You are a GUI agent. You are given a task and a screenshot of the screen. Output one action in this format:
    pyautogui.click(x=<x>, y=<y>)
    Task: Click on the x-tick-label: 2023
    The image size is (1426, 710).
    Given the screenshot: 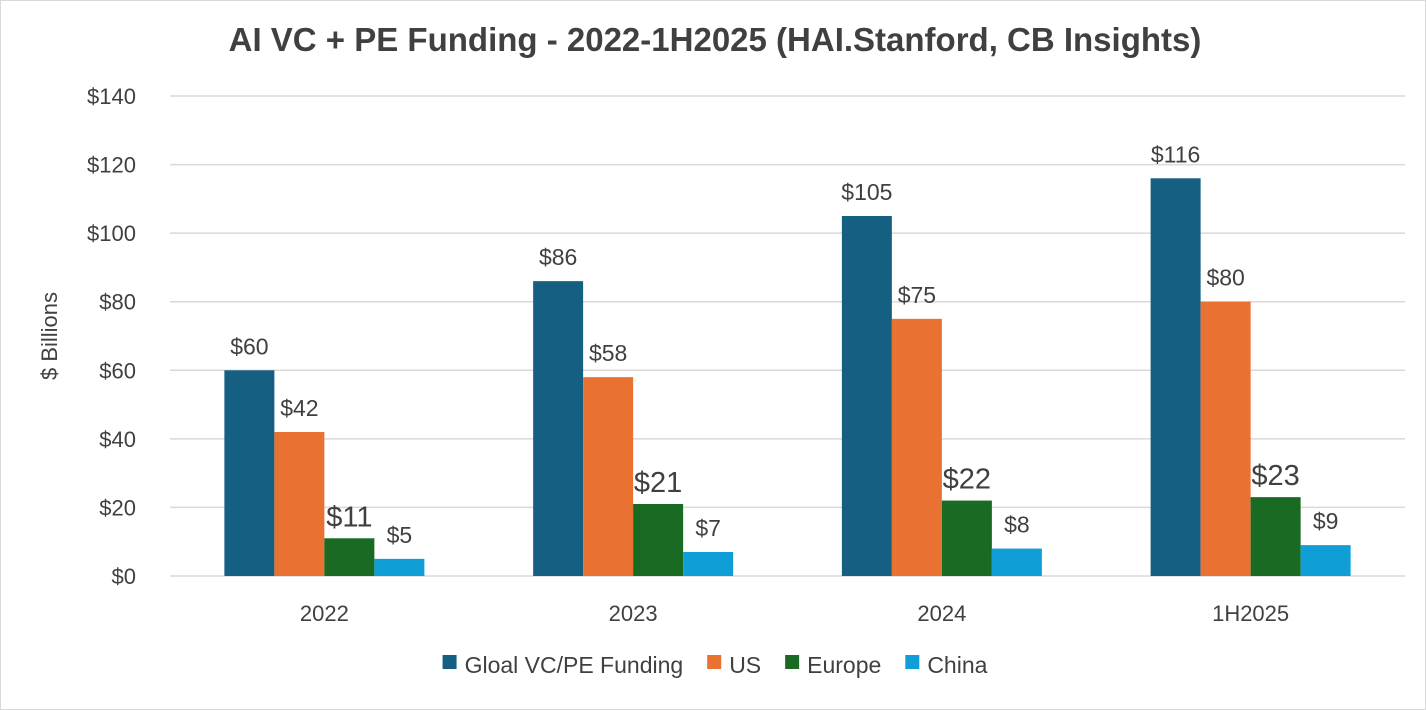 What is the action you would take?
    pyautogui.click(x=633, y=613)
    